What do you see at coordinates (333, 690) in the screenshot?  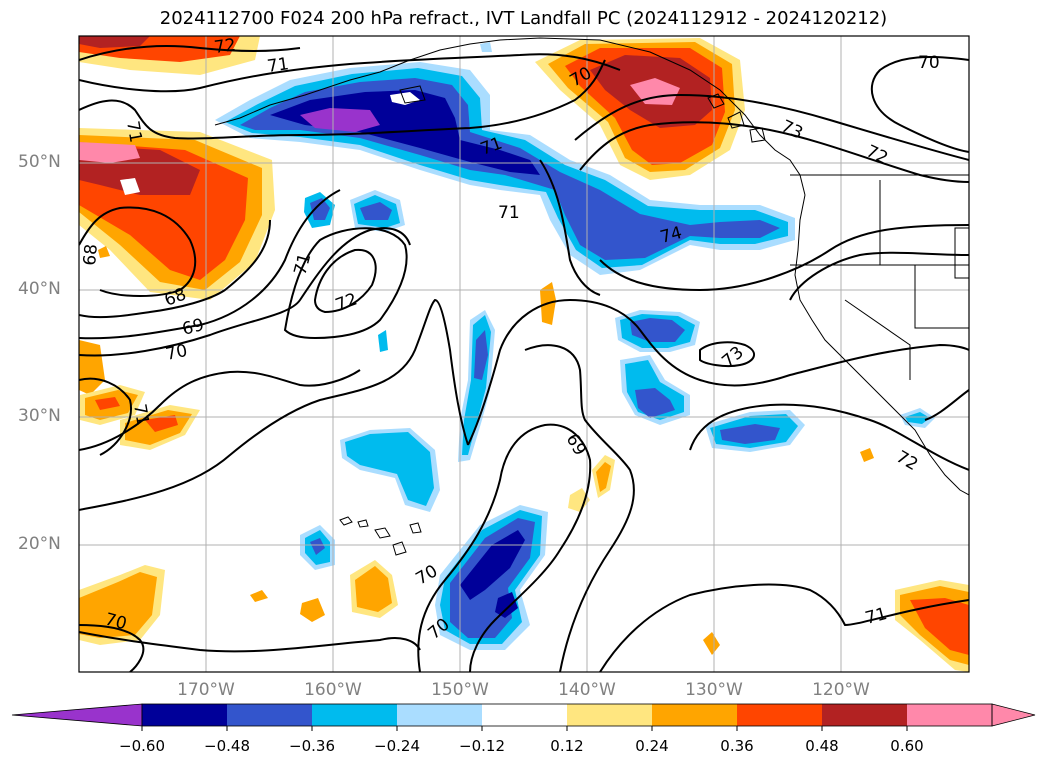 I see `lon-label-160w: 160°W` at bounding box center [333, 690].